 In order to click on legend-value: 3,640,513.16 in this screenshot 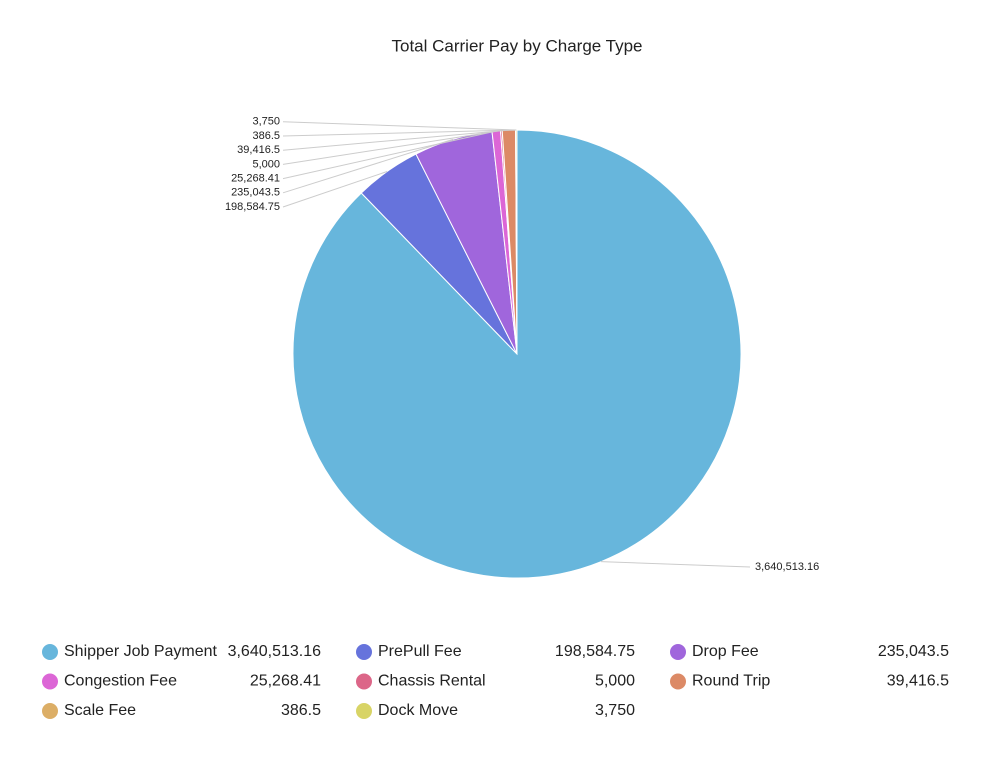, I will do `click(275, 651)`.